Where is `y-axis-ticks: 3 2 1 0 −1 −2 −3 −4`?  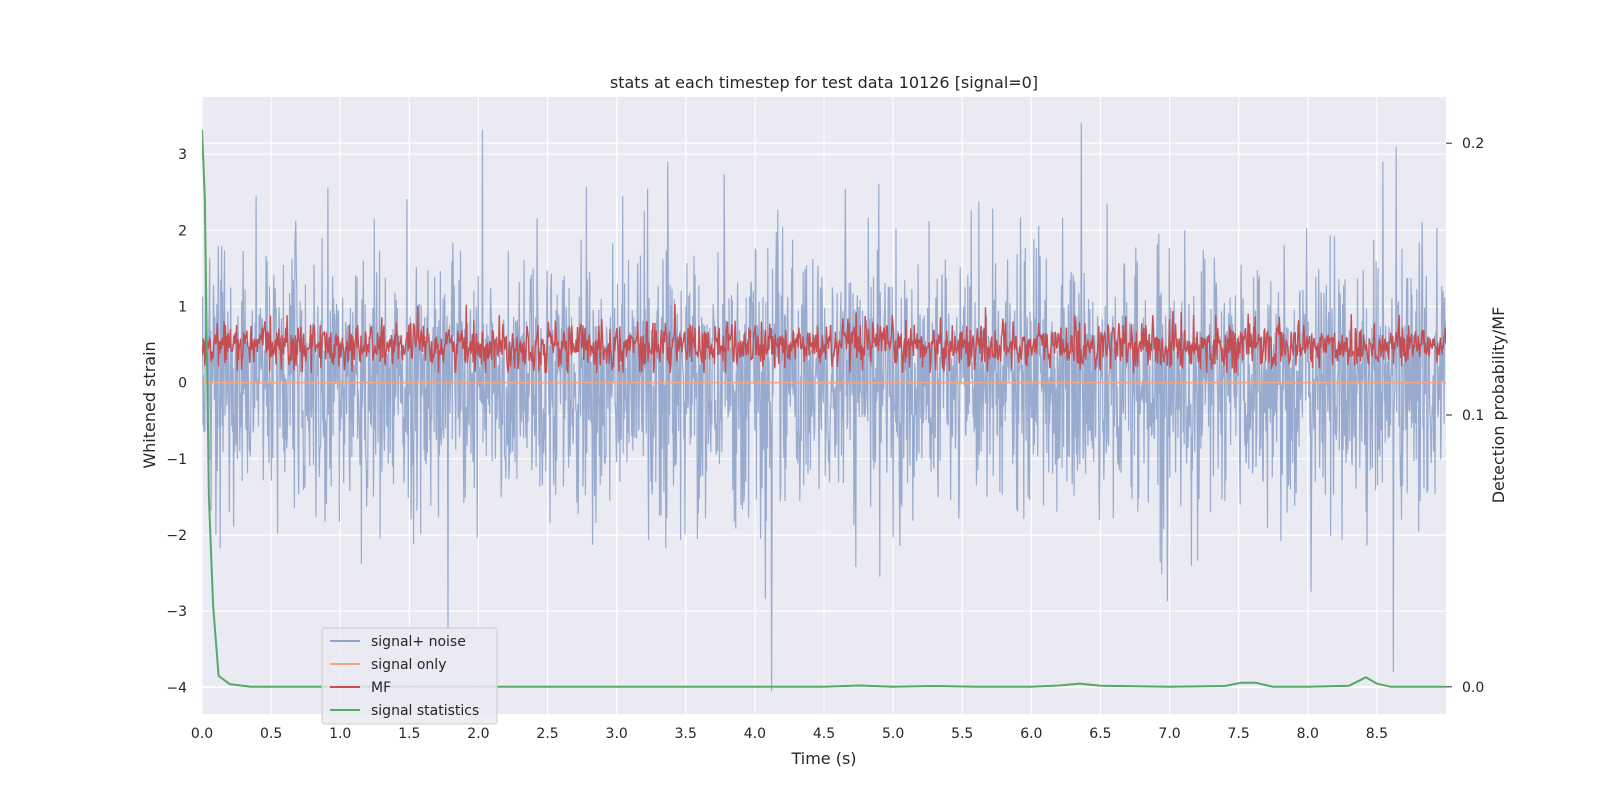 y-axis-ticks: 3 2 1 0 −1 −2 −3 −4 is located at coordinates (176, 421).